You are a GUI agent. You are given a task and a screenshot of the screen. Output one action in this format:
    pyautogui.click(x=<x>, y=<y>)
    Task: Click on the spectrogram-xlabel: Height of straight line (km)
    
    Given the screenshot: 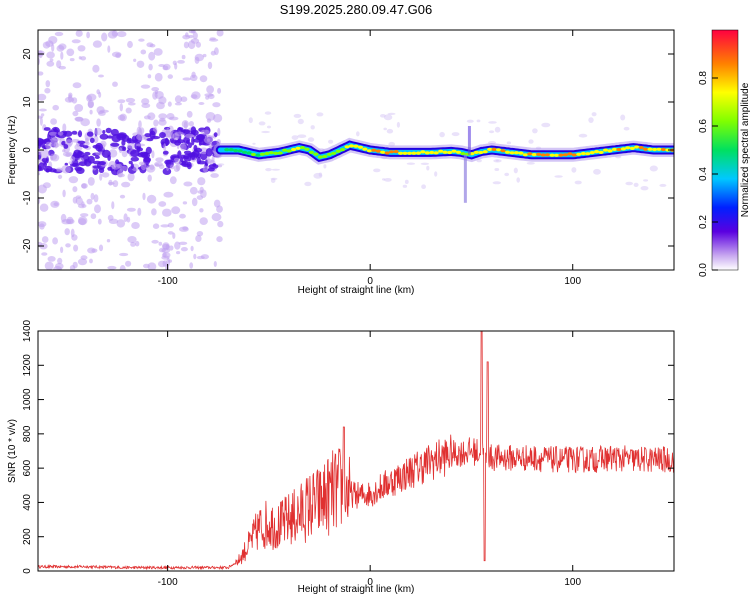 What is the action you would take?
    pyautogui.click(x=356, y=290)
    